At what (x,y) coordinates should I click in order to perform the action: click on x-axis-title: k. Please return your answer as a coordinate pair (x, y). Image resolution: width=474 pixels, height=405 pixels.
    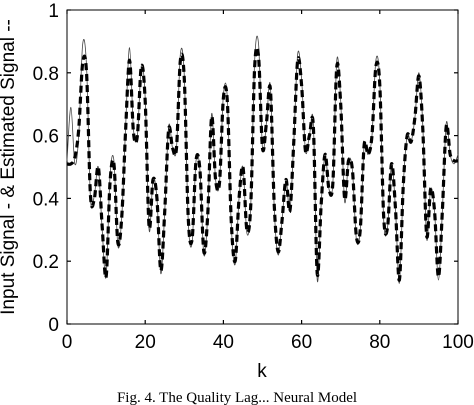
    Looking at the image, I should click on (262, 371).